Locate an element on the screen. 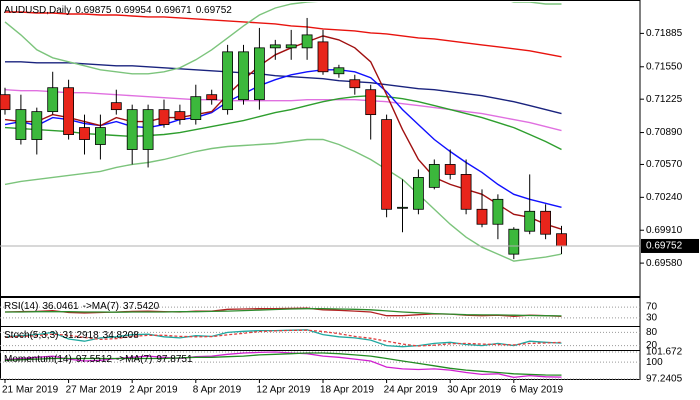  y-tick-label: 100 is located at coordinates (654, 362).